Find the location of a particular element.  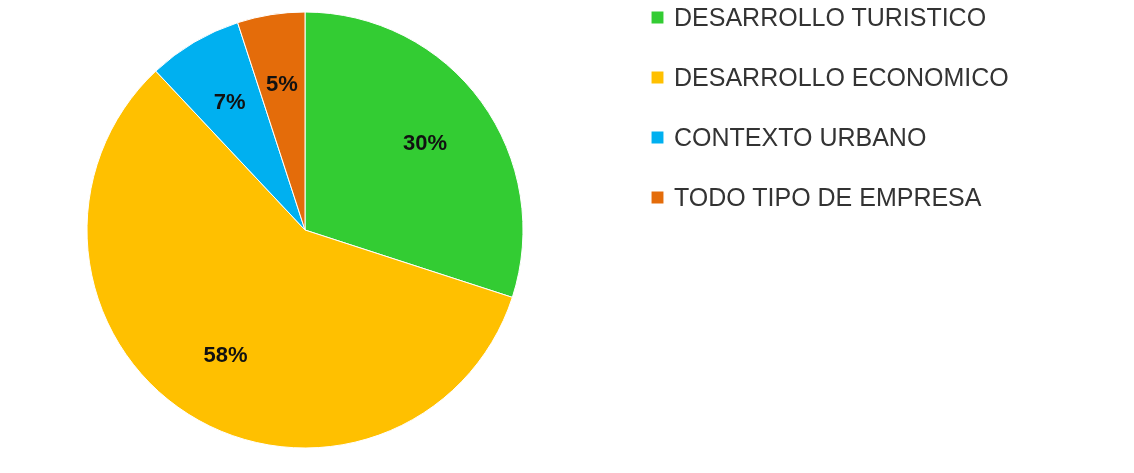

data-label: 58% is located at coordinates (225, 355).